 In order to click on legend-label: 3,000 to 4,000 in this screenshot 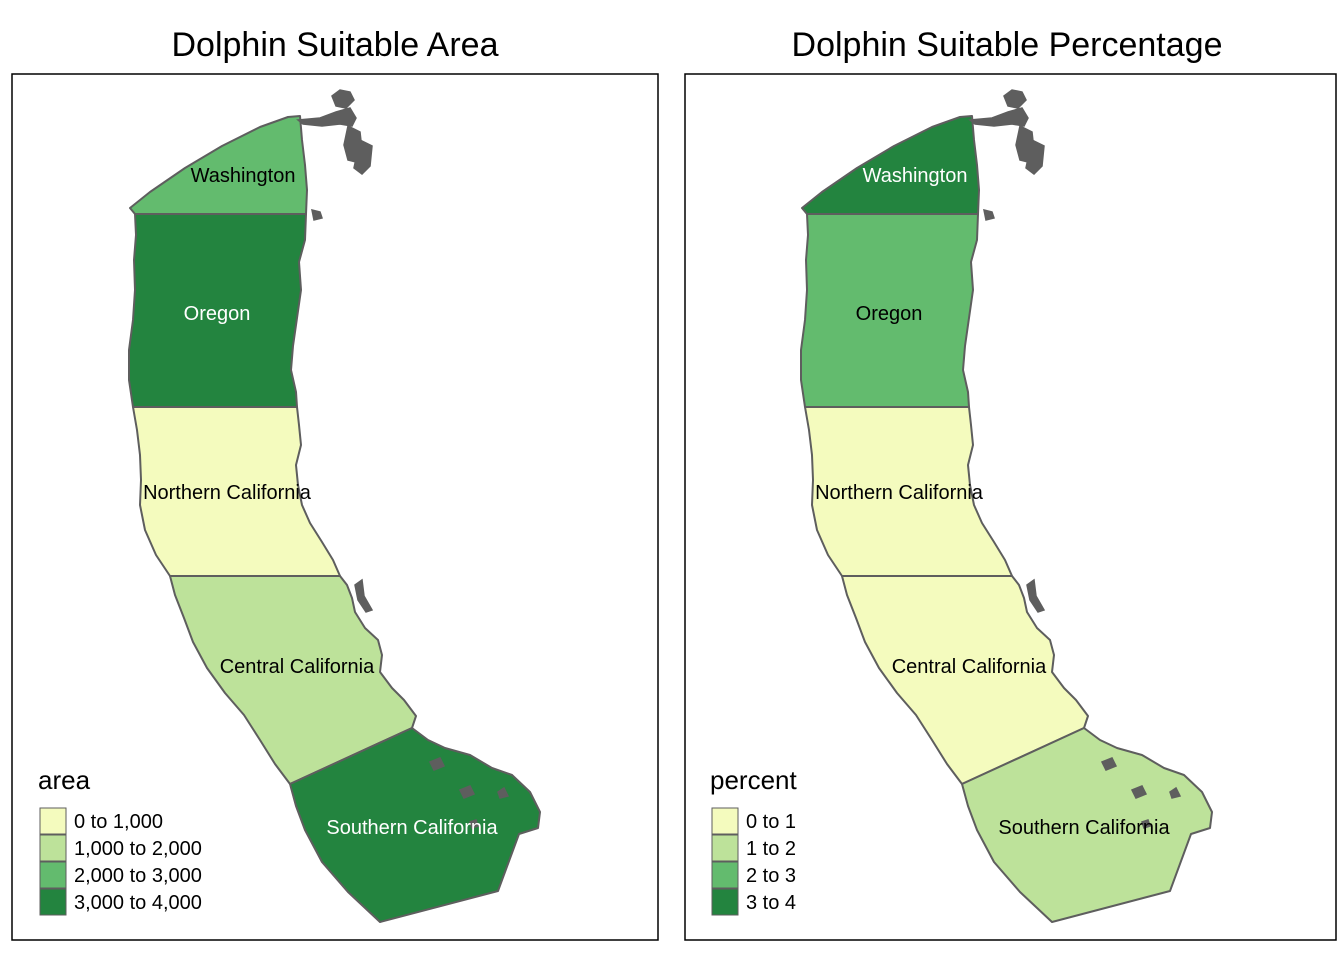, I will do `click(138, 903)`.